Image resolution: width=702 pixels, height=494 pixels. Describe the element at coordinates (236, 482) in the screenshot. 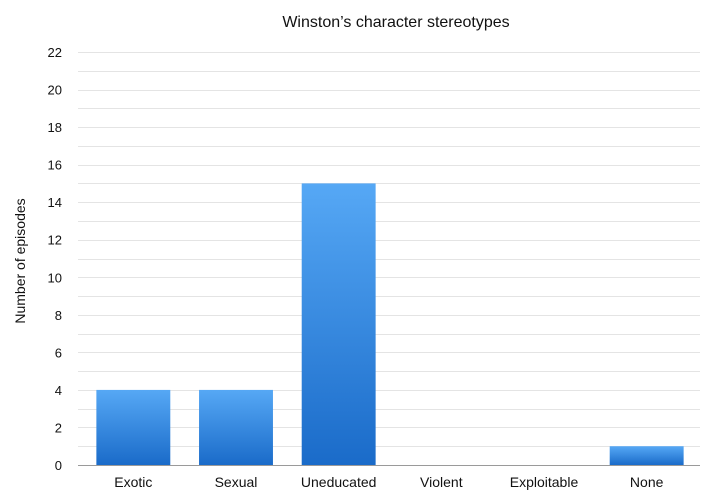

I see `category-label-sexual: Sexual` at that location.